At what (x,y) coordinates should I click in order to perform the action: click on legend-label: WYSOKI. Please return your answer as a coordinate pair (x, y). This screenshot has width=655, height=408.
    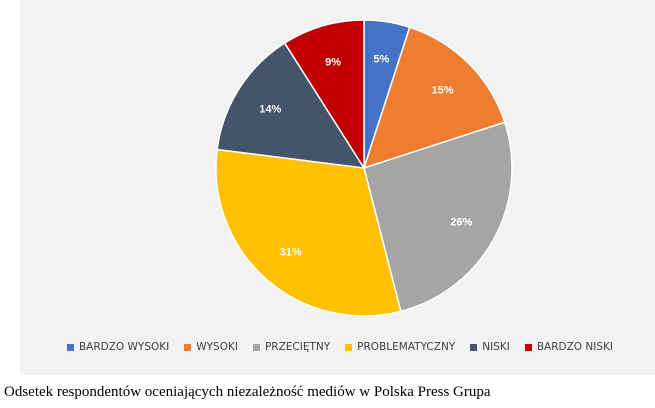
    Looking at the image, I should click on (217, 347).